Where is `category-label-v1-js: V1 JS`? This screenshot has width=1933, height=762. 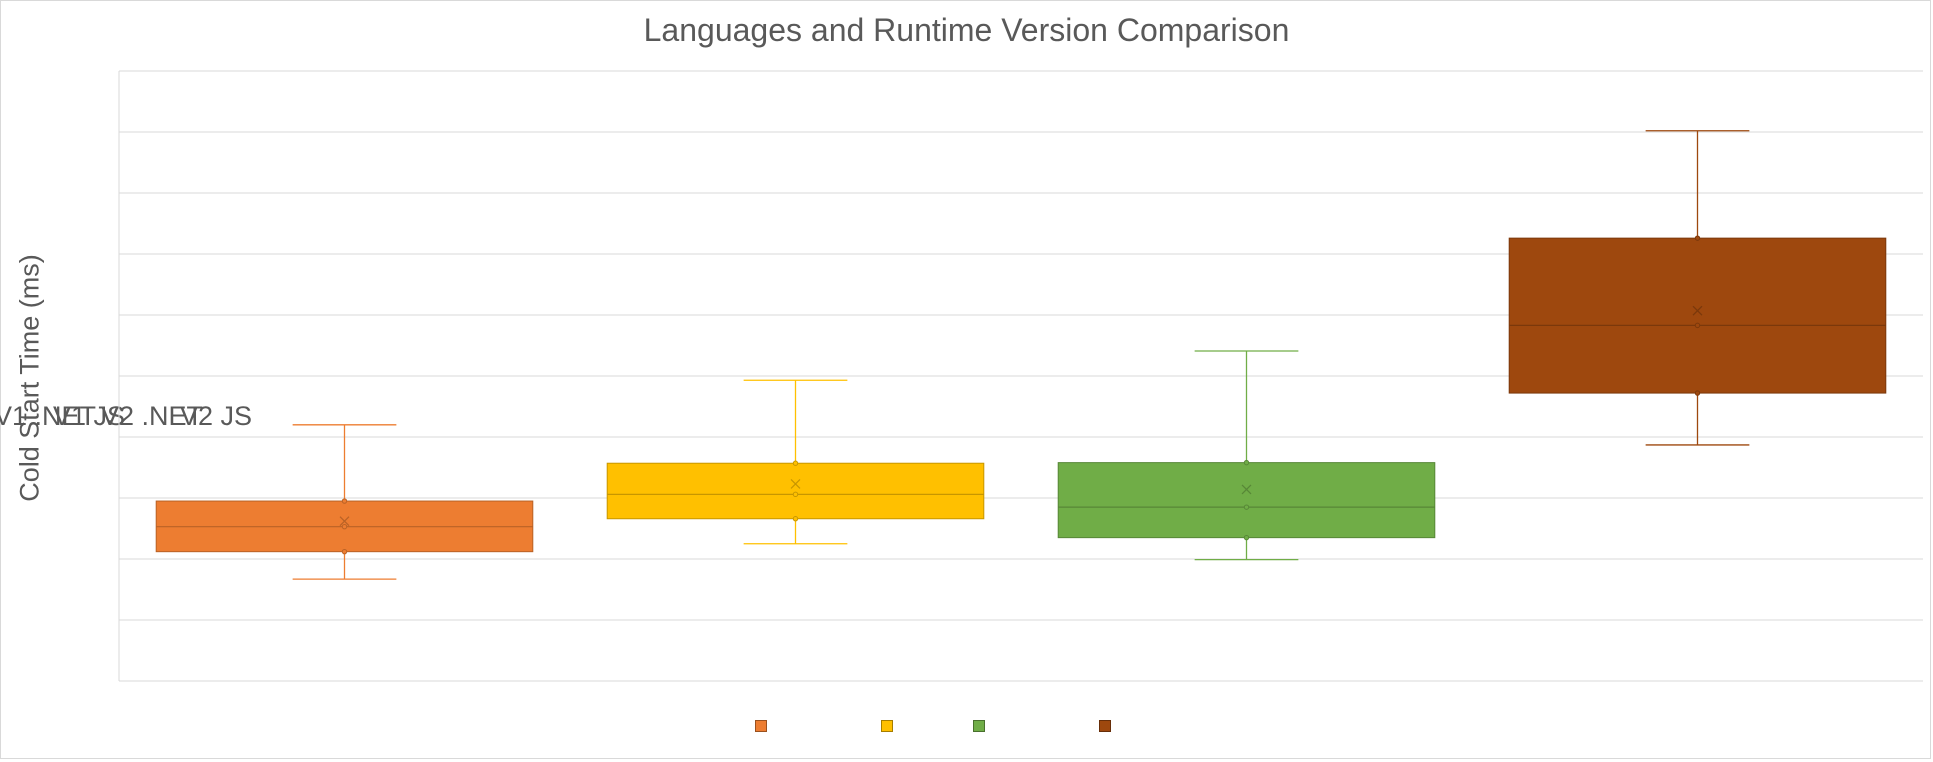
category-label-v1-js: V1 JS is located at coordinates (89, 416).